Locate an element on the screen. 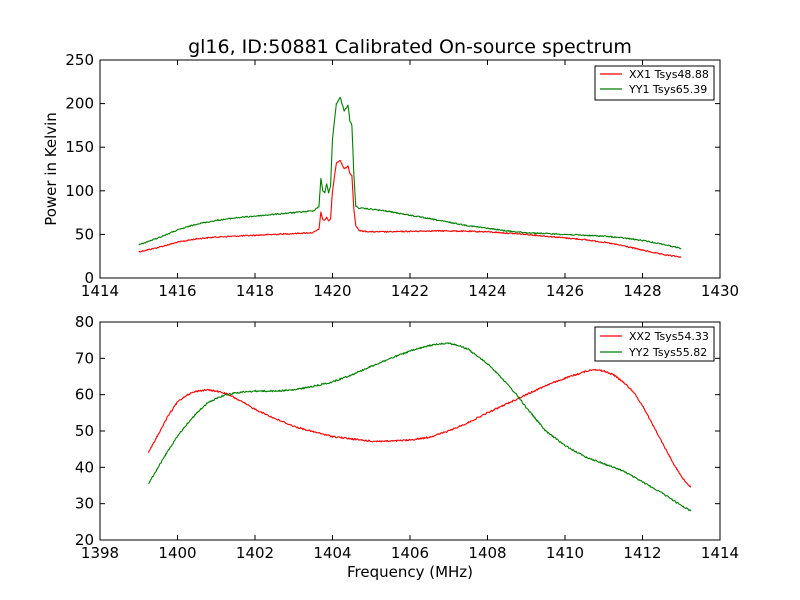 This screenshot has width=800, height=600. bottom-y-tick-label-6: 80 is located at coordinates (84, 322).